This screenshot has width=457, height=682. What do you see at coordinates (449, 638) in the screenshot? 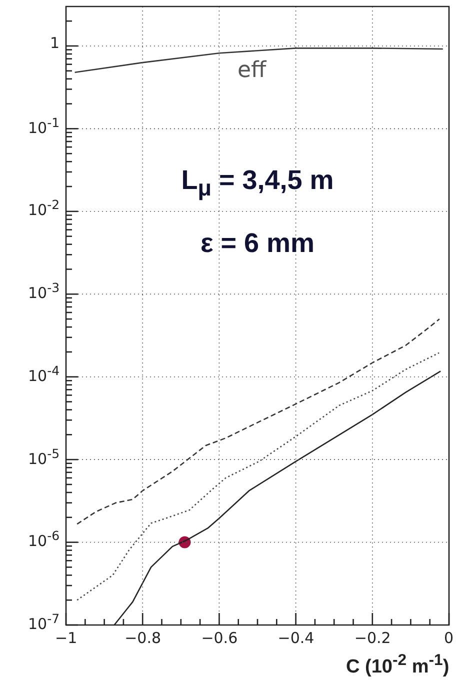
I see `x-tick-label: 0` at bounding box center [449, 638].